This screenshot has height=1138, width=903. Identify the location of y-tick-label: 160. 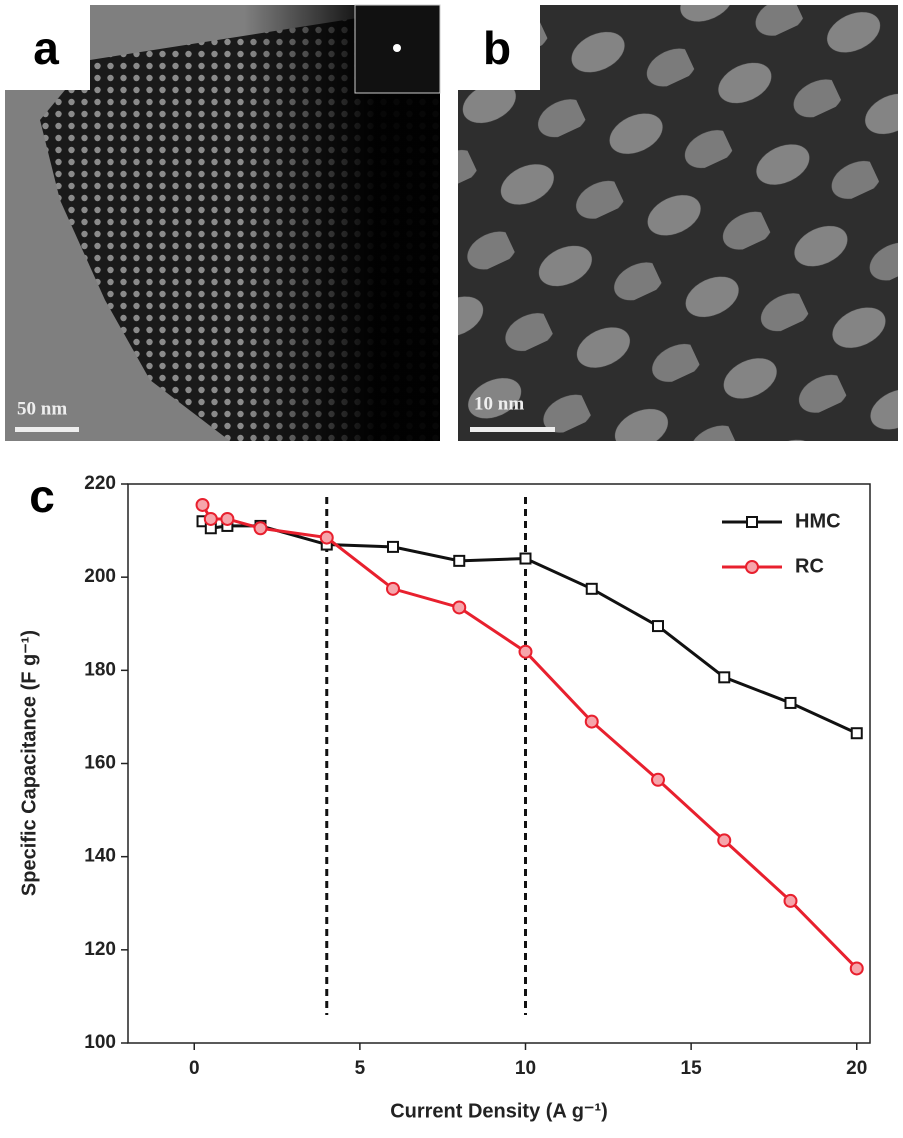
(100, 763).